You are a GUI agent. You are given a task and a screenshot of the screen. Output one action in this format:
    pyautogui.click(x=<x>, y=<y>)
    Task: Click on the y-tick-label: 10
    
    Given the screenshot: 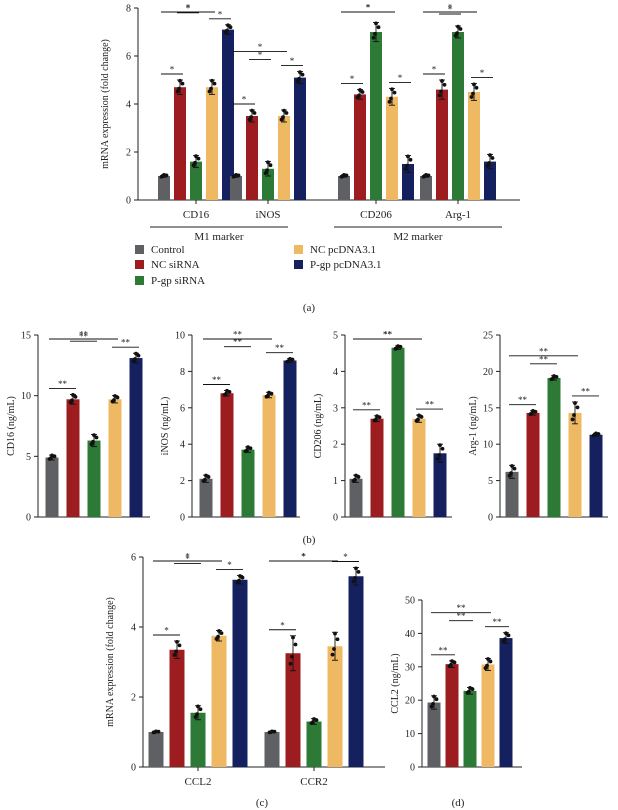 What is the action you would take?
    pyautogui.click(x=26, y=396)
    